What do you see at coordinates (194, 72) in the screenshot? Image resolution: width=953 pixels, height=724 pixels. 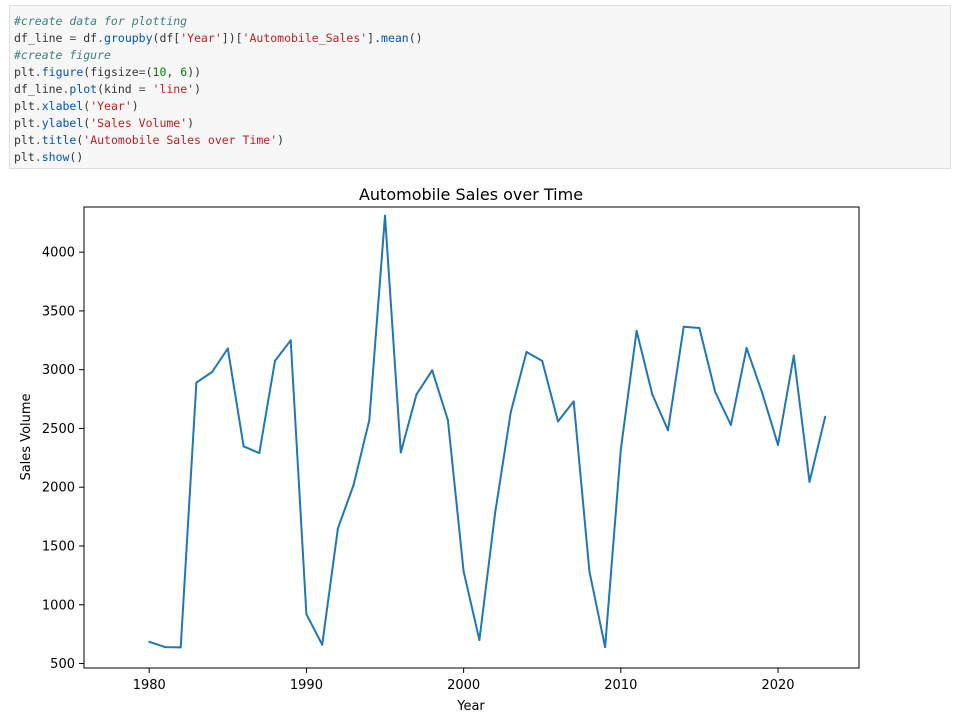 I see `code-token: ))` at bounding box center [194, 72].